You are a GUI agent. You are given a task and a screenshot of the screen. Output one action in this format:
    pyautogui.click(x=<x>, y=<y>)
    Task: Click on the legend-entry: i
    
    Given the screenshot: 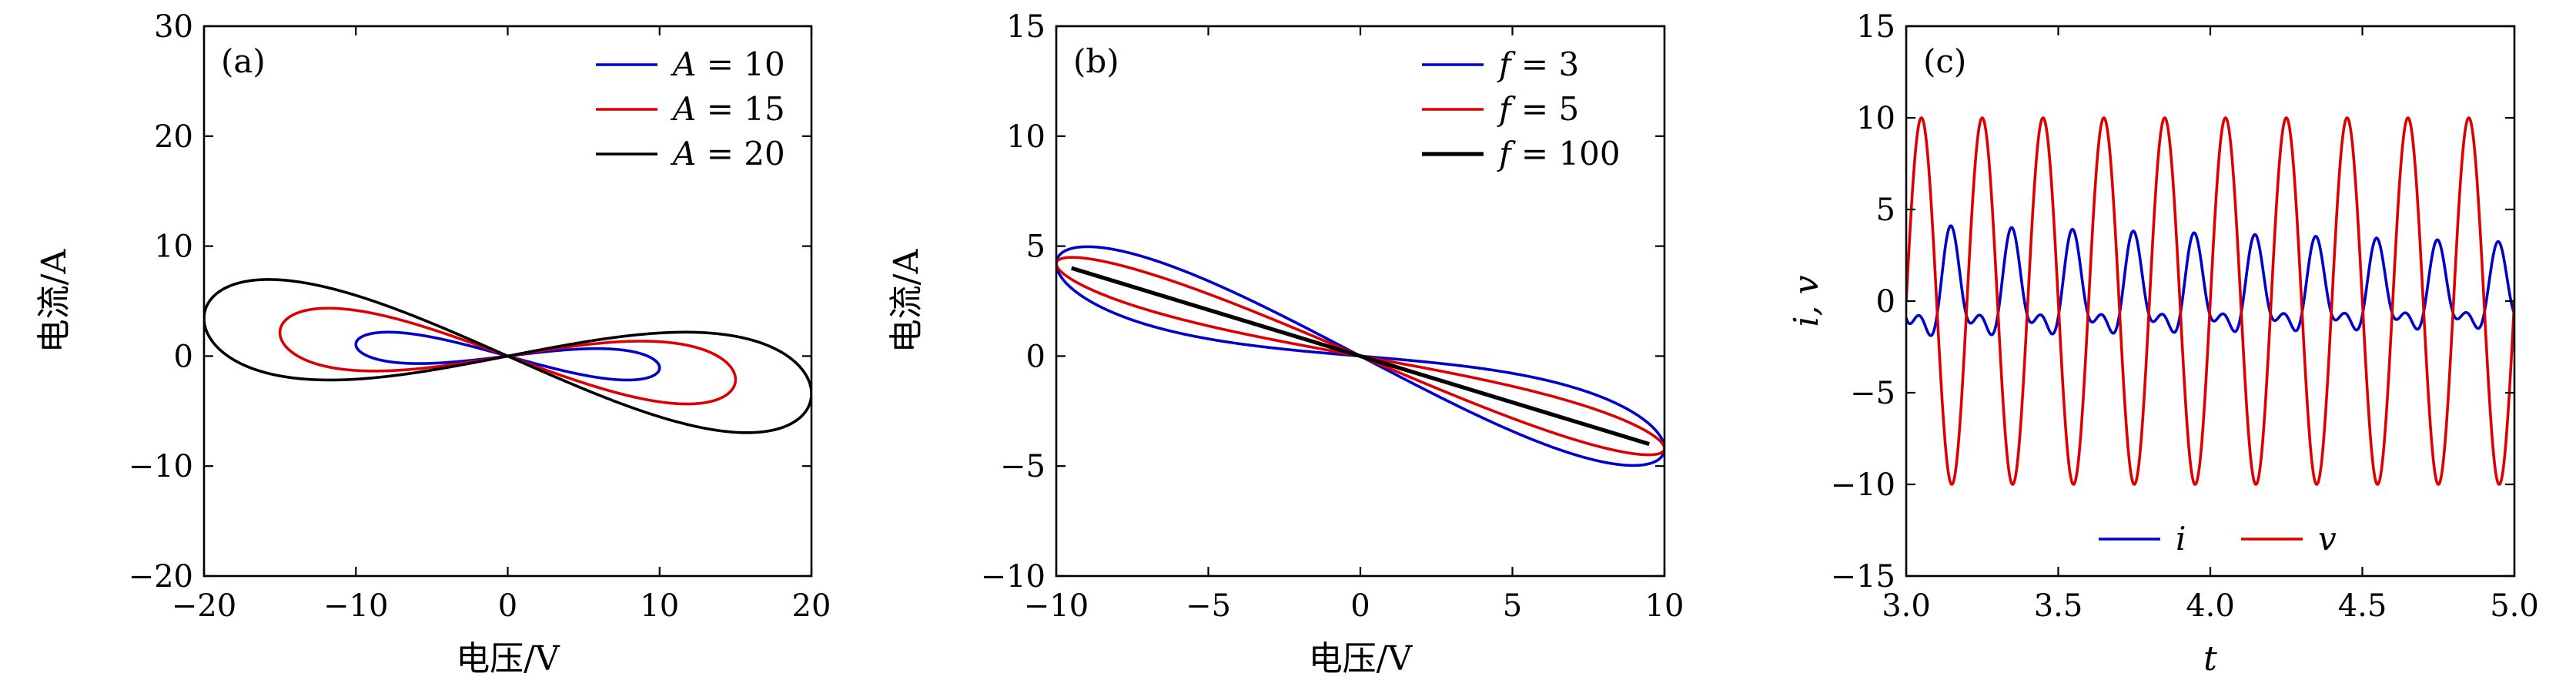 What is the action you would take?
    pyautogui.click(x=2181, y=539)
    